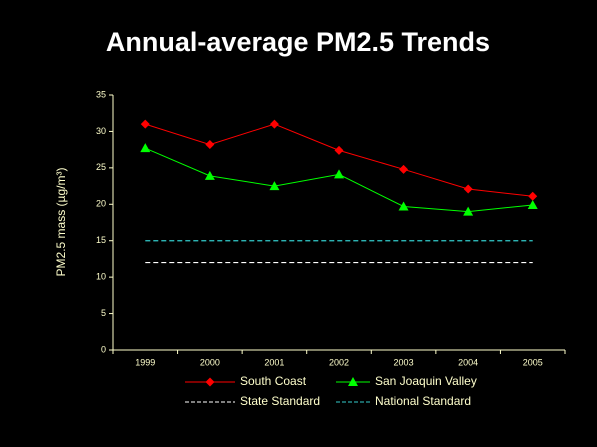 This screenshot has width=597, height=447. What do you see at coordinates (101, 240) in the screenshot?
I see `y-tick-label: 15` at bounding box center [101, 240].